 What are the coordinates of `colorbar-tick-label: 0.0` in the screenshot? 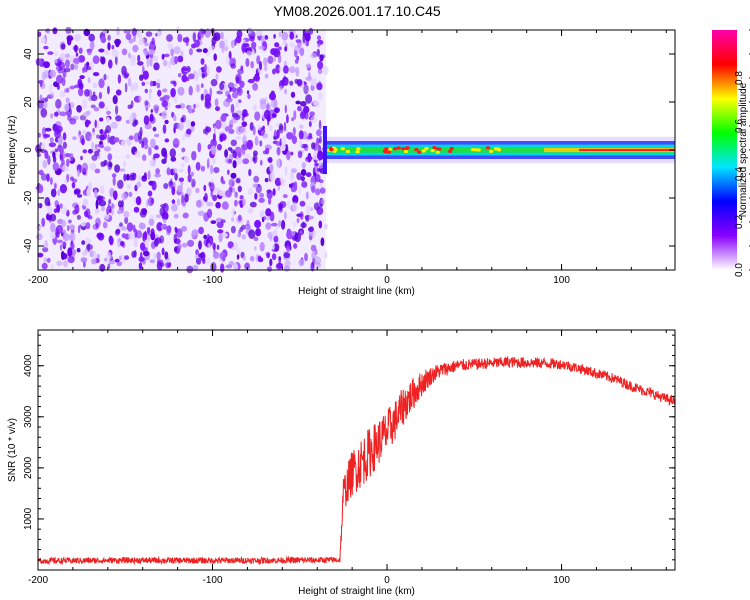 It's located at (739, 270).